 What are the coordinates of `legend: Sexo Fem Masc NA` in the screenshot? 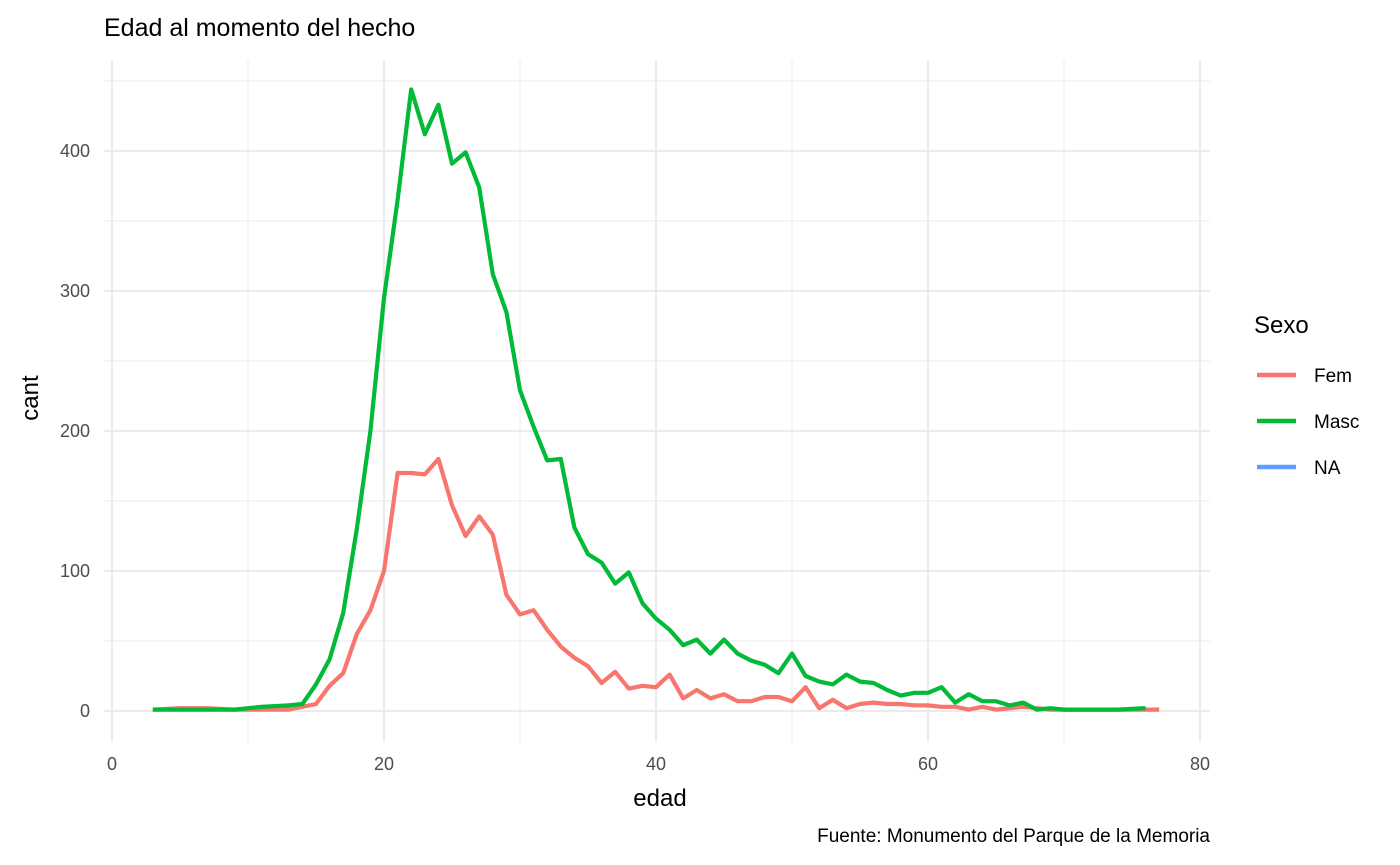 It's located at (1306, 395).